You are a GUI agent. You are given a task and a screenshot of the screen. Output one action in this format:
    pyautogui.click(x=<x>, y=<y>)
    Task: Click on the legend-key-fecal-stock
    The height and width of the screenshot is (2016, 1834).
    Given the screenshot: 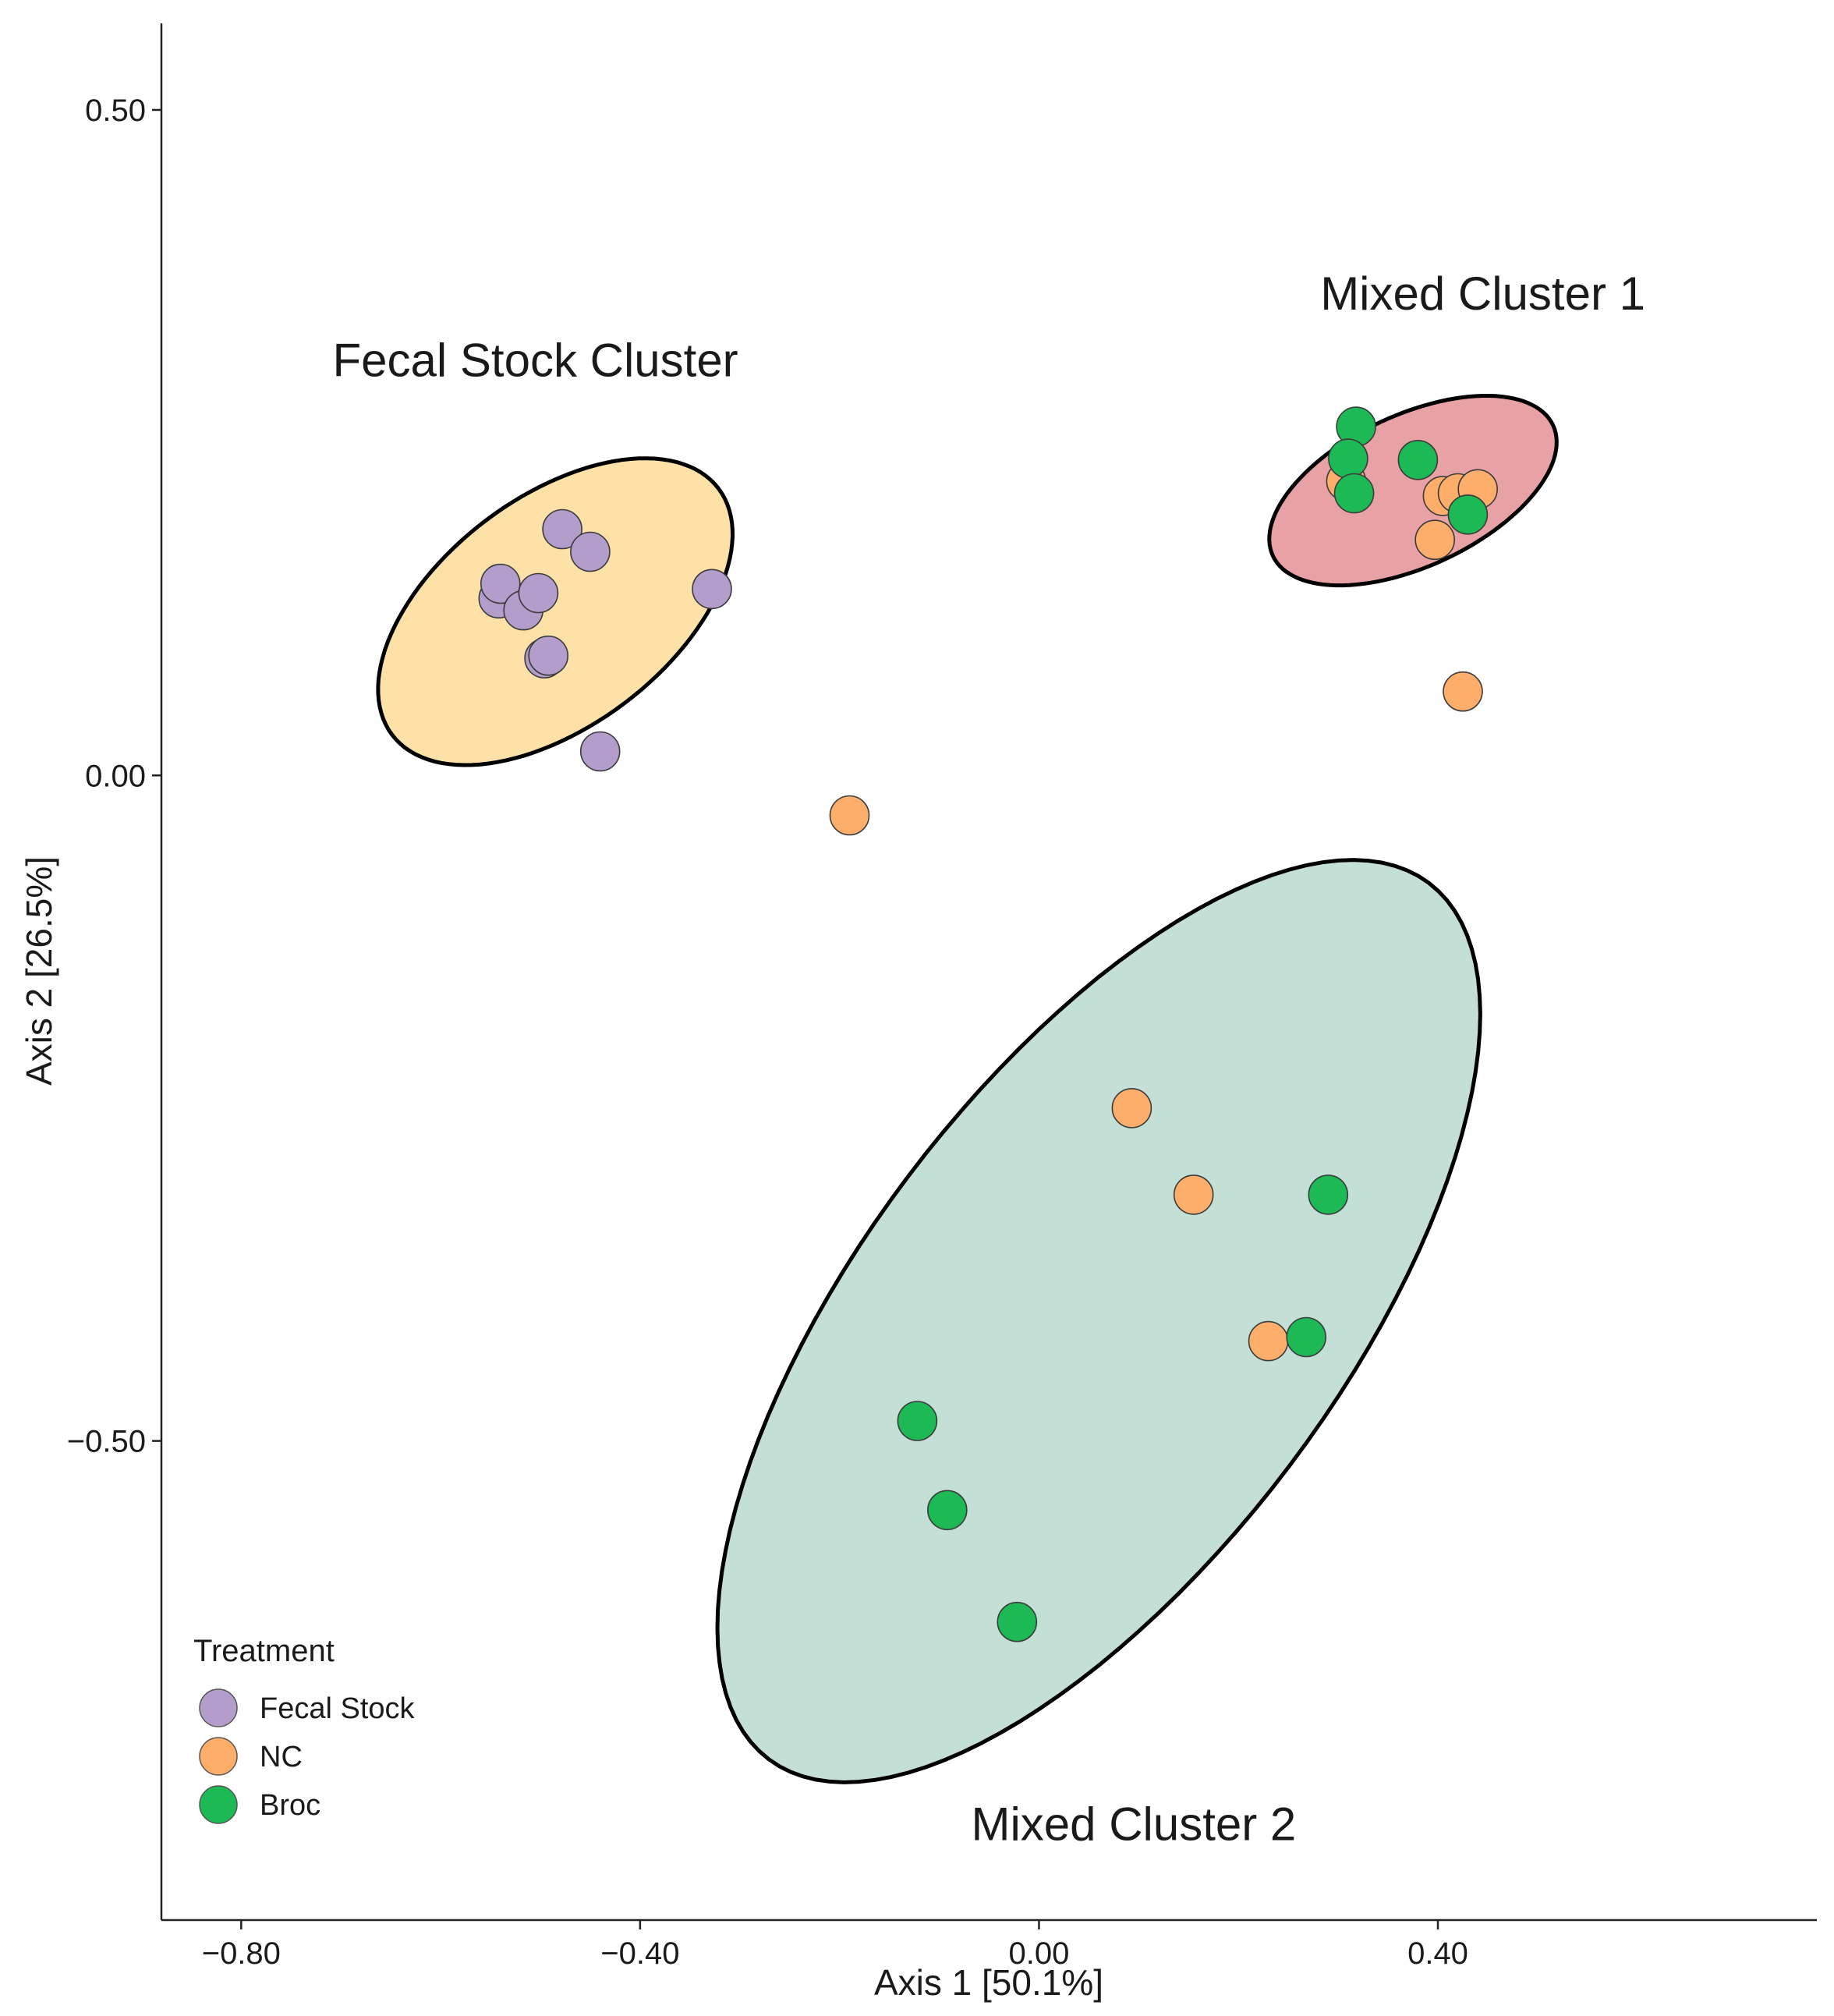 What is the action you would take?
    pyautogui.click(x=218, y=1707)
    